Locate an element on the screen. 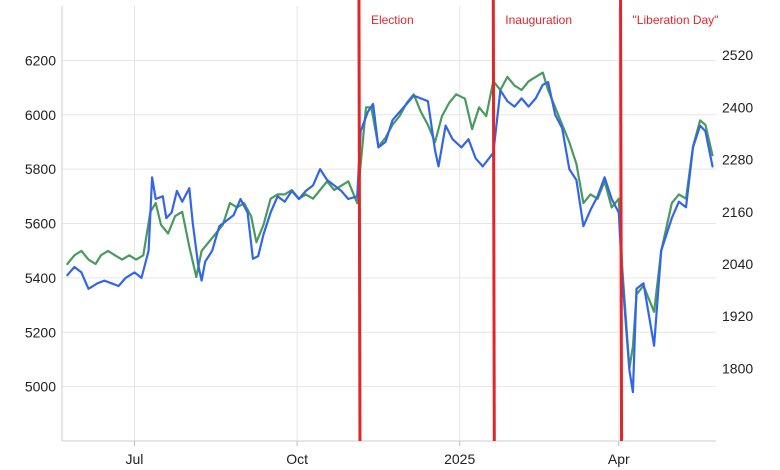  event-label-2: Inauguration is located at coordinates (538, 20).